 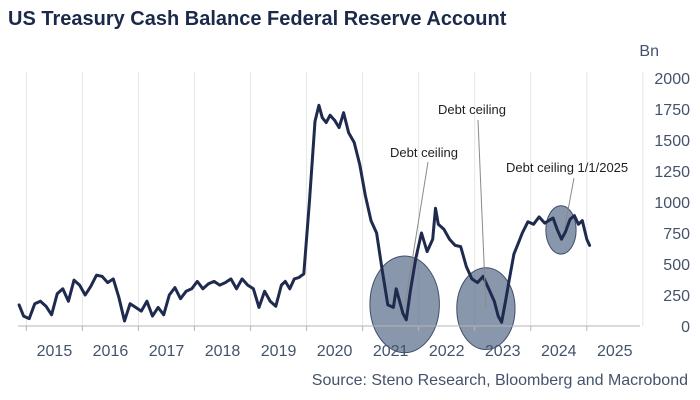 What do you see at coordinates (391, 351) in the screenshot?
I see `x-tick-label: 2021` at bounding box center [391, 351].